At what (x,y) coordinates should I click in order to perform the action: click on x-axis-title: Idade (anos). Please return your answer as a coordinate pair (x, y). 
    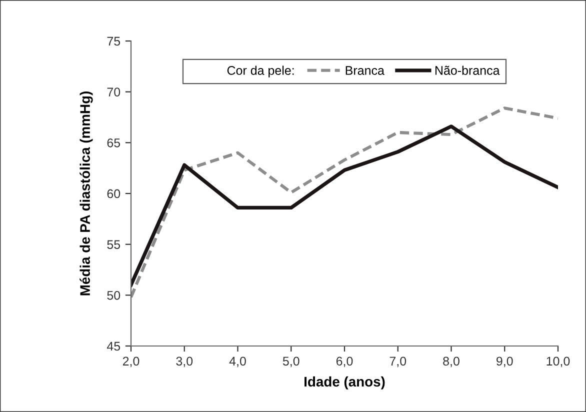
    Looking at the image, I should click on (344, 383).